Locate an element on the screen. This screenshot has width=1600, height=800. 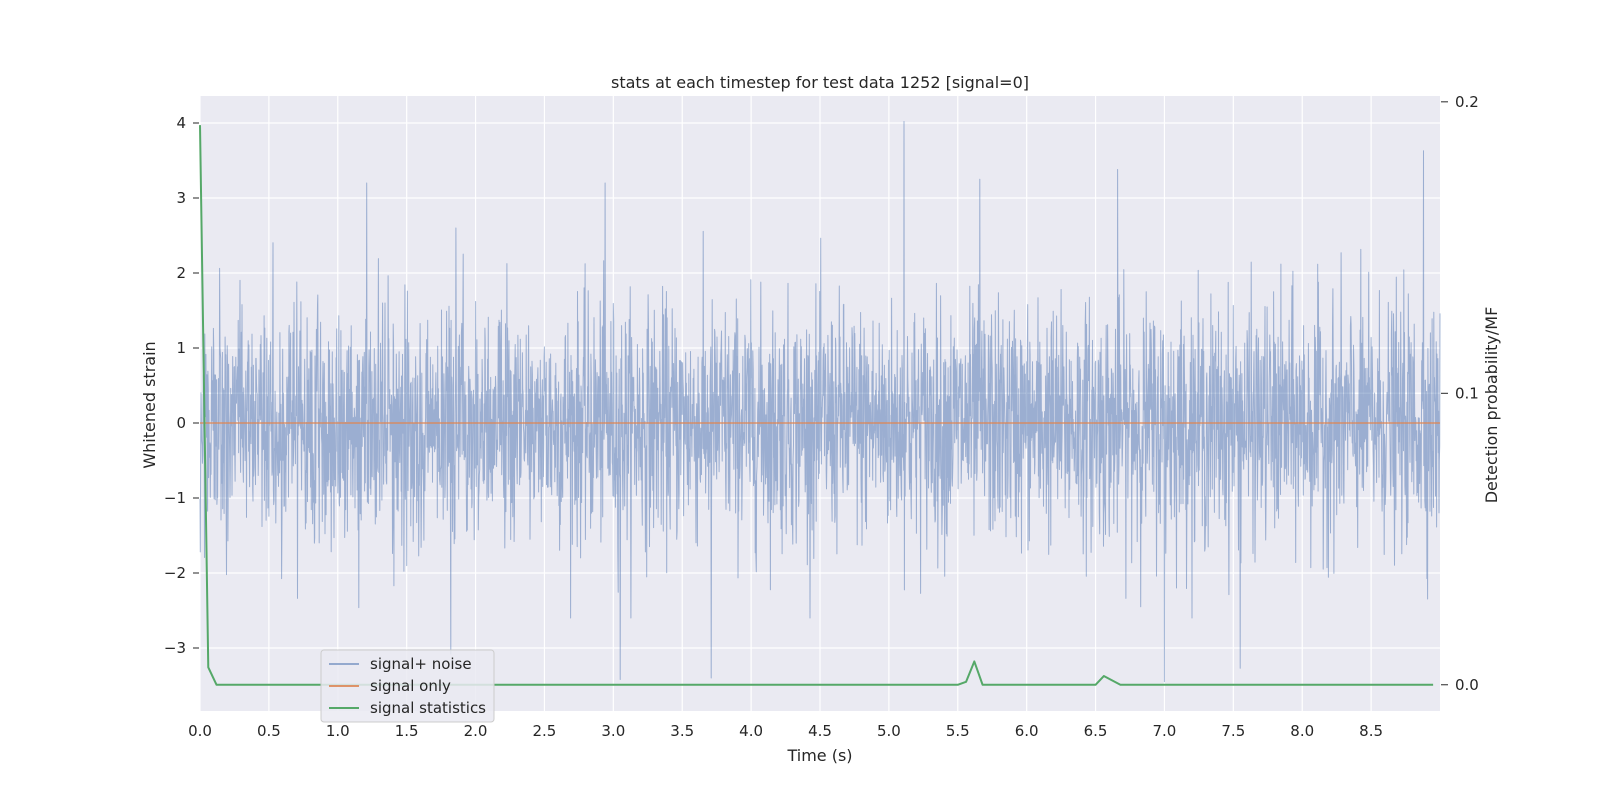
y2-axis-label: Detection probability/MF is located at coordinates (1491, 405).